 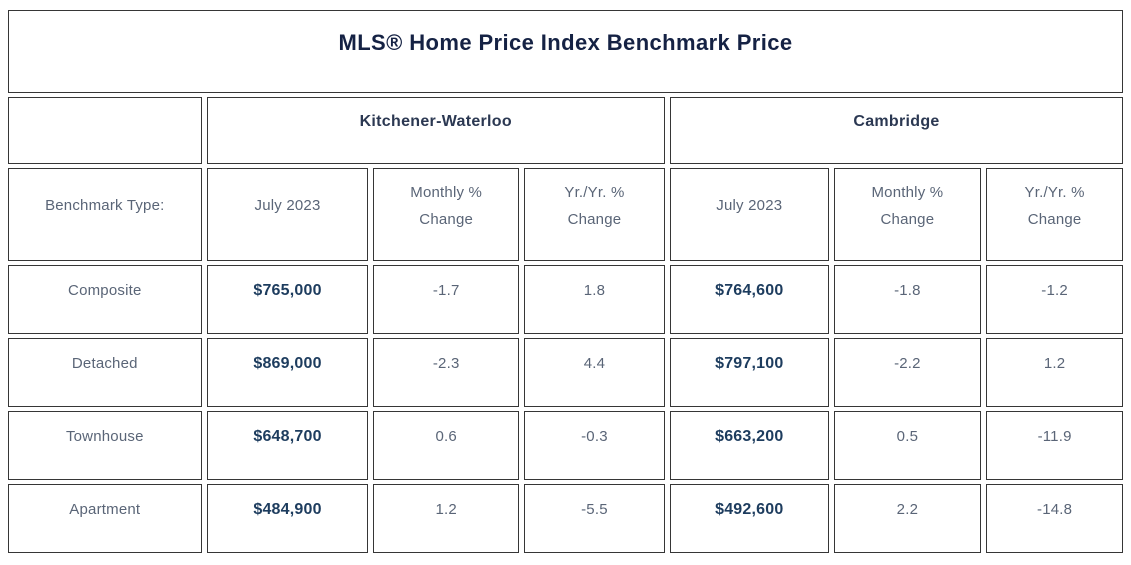 I want to click on kw-yearly-detached: 4.4, so click(x=594, y=372).